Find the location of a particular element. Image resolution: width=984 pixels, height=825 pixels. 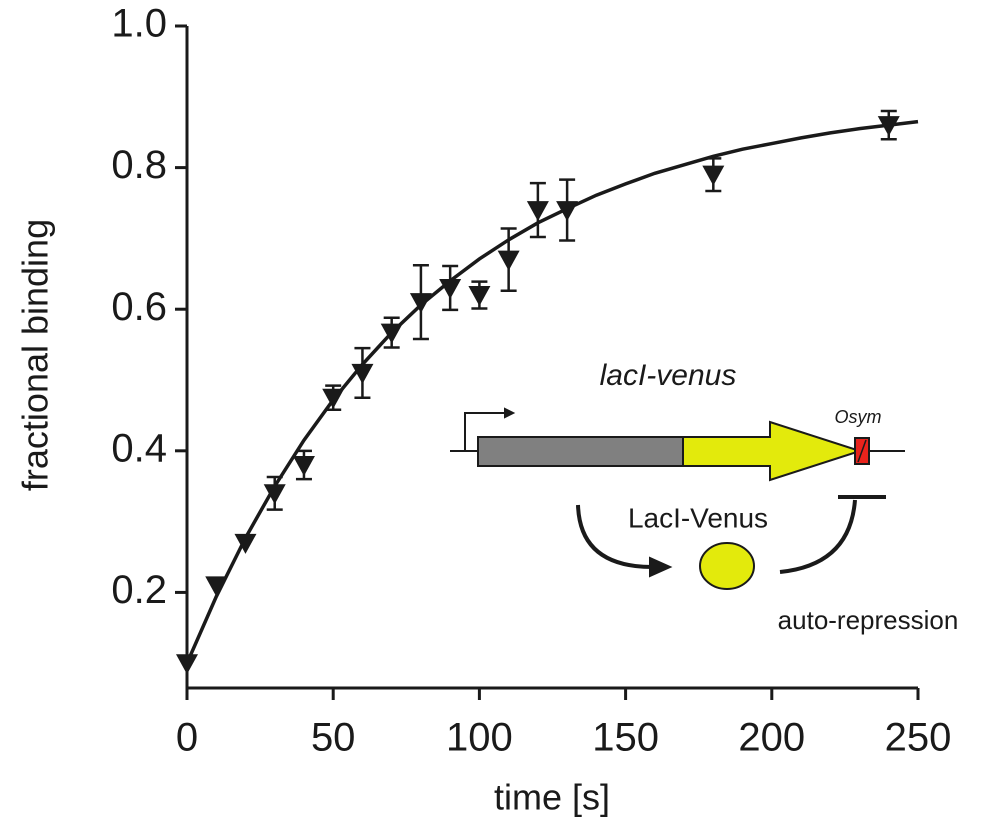

protein-label: LacI-Venus is located at coordinates (698, 517).